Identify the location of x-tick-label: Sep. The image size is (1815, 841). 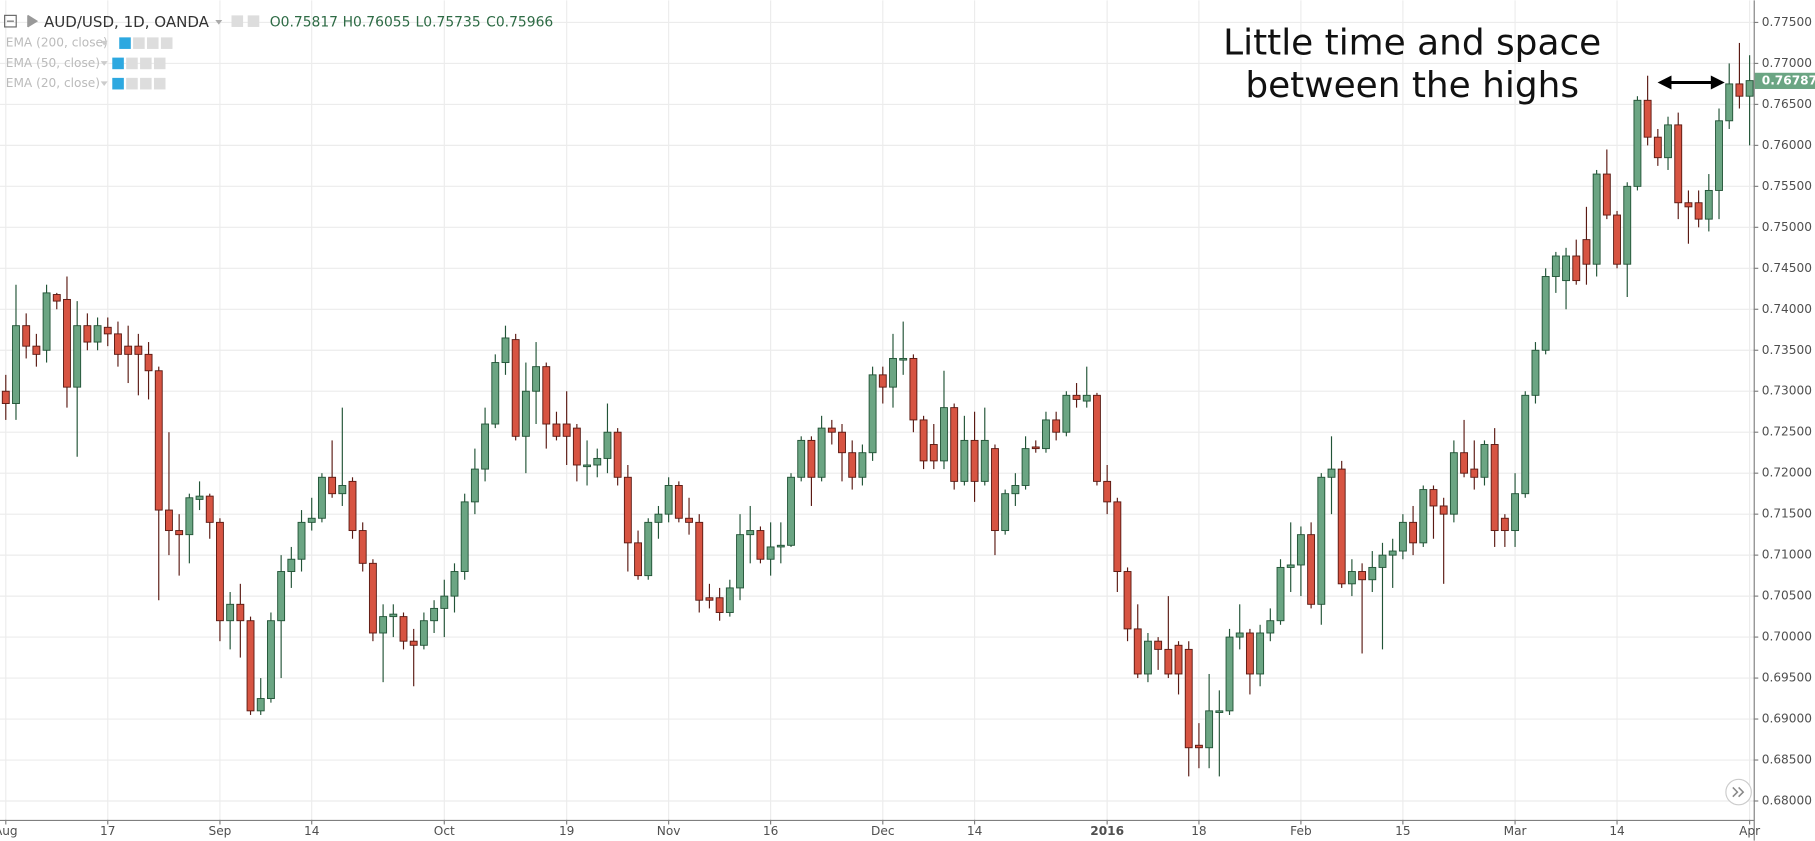
(219, 831).